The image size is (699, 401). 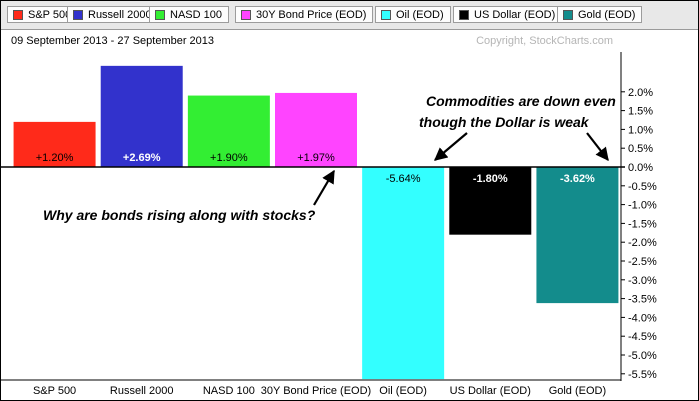 What do you see at coordinates (142, 158) in the screenshot?
I see `data-label: +2.69%` at bounding box center [142, 158].